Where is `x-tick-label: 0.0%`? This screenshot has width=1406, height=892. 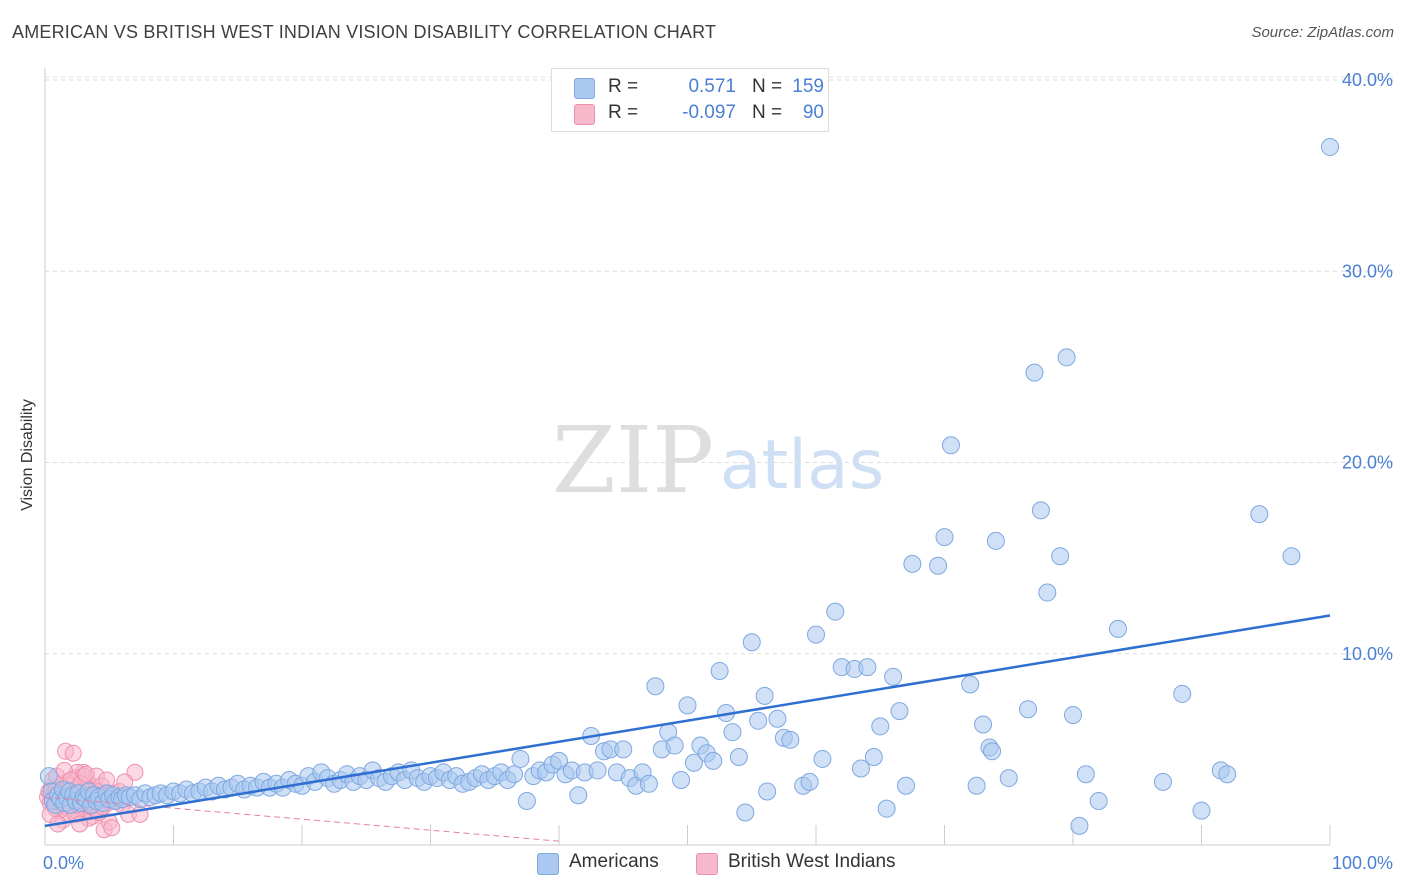 x-tick-label: 0.0% is located at coordinates (63, 863).